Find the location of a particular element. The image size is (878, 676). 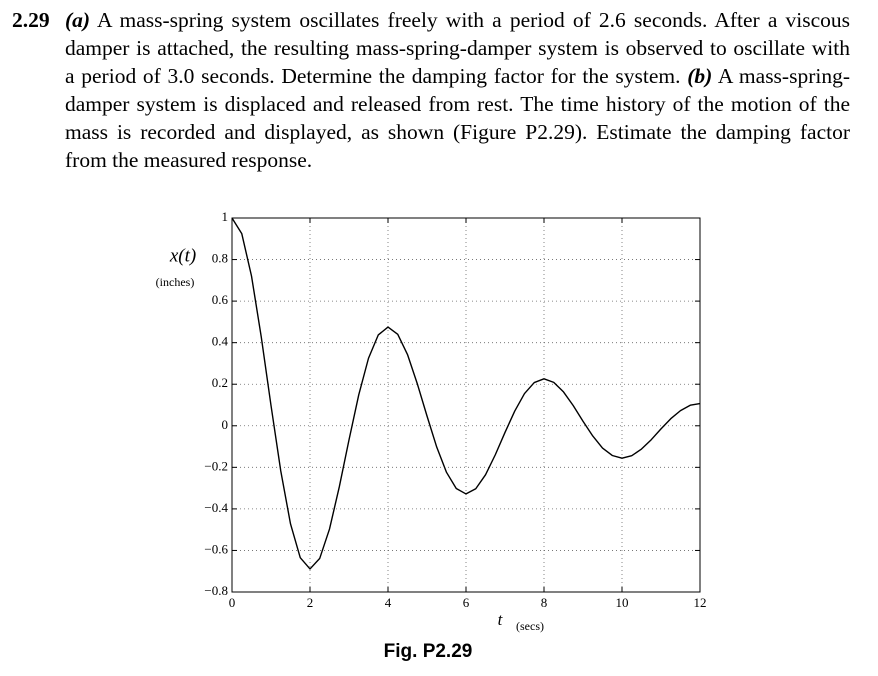

y-tick-label: 0 is located at coordinates (225, 424).